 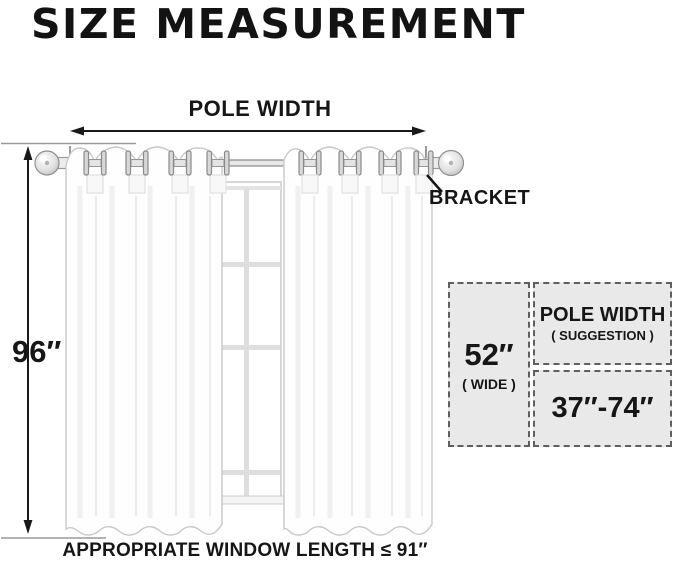 I want to click on pole-width-arrow, so click(x=248, y=131).